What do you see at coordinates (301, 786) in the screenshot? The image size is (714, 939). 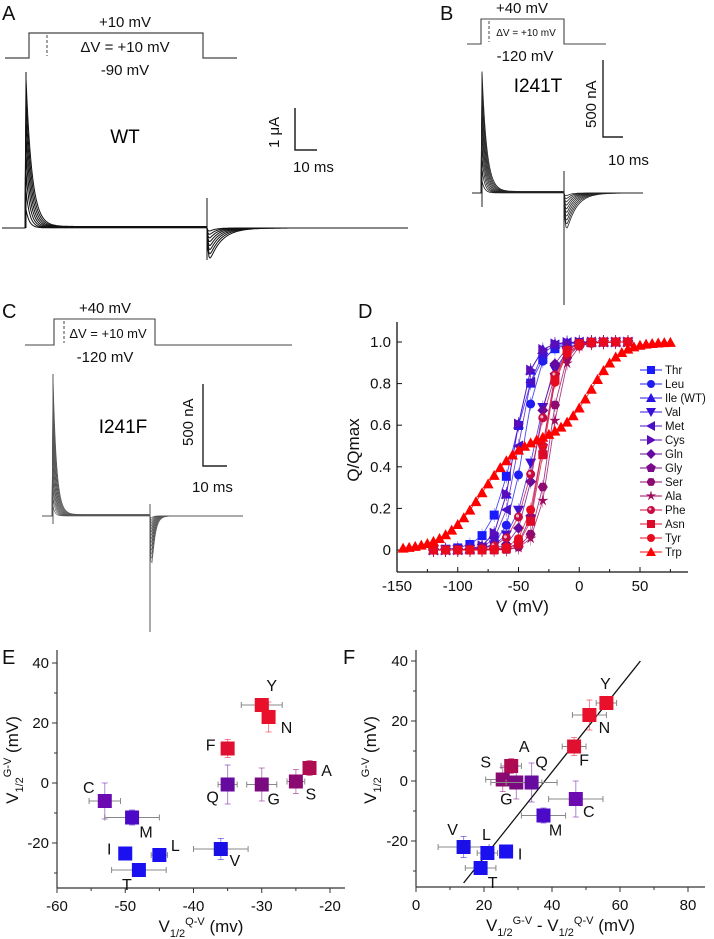 I see `data-point-s: S` at bounding box center [301, 786].